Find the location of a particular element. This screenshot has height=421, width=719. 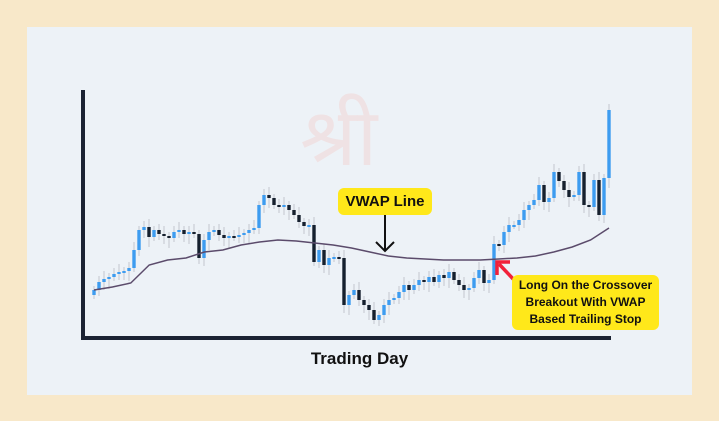

vwap-line-label: VWAP Line is located at coordinates (385, 201).